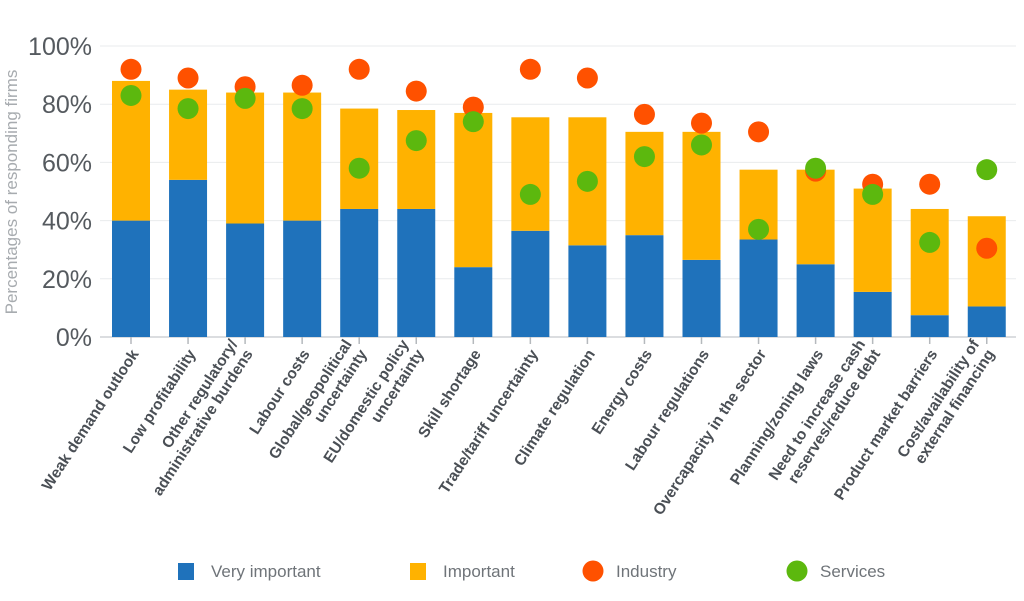 The width and height of the screenshot is (1024, 601). I want to click on x-tick-label-line: Energy costs, so click(622, 392).